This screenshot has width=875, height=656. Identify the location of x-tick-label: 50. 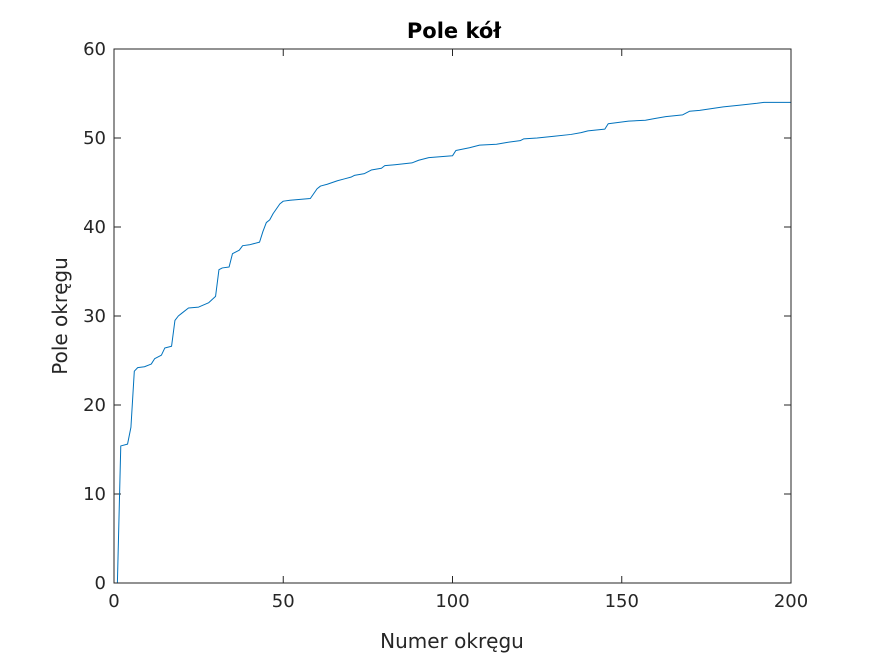
(283, 601).